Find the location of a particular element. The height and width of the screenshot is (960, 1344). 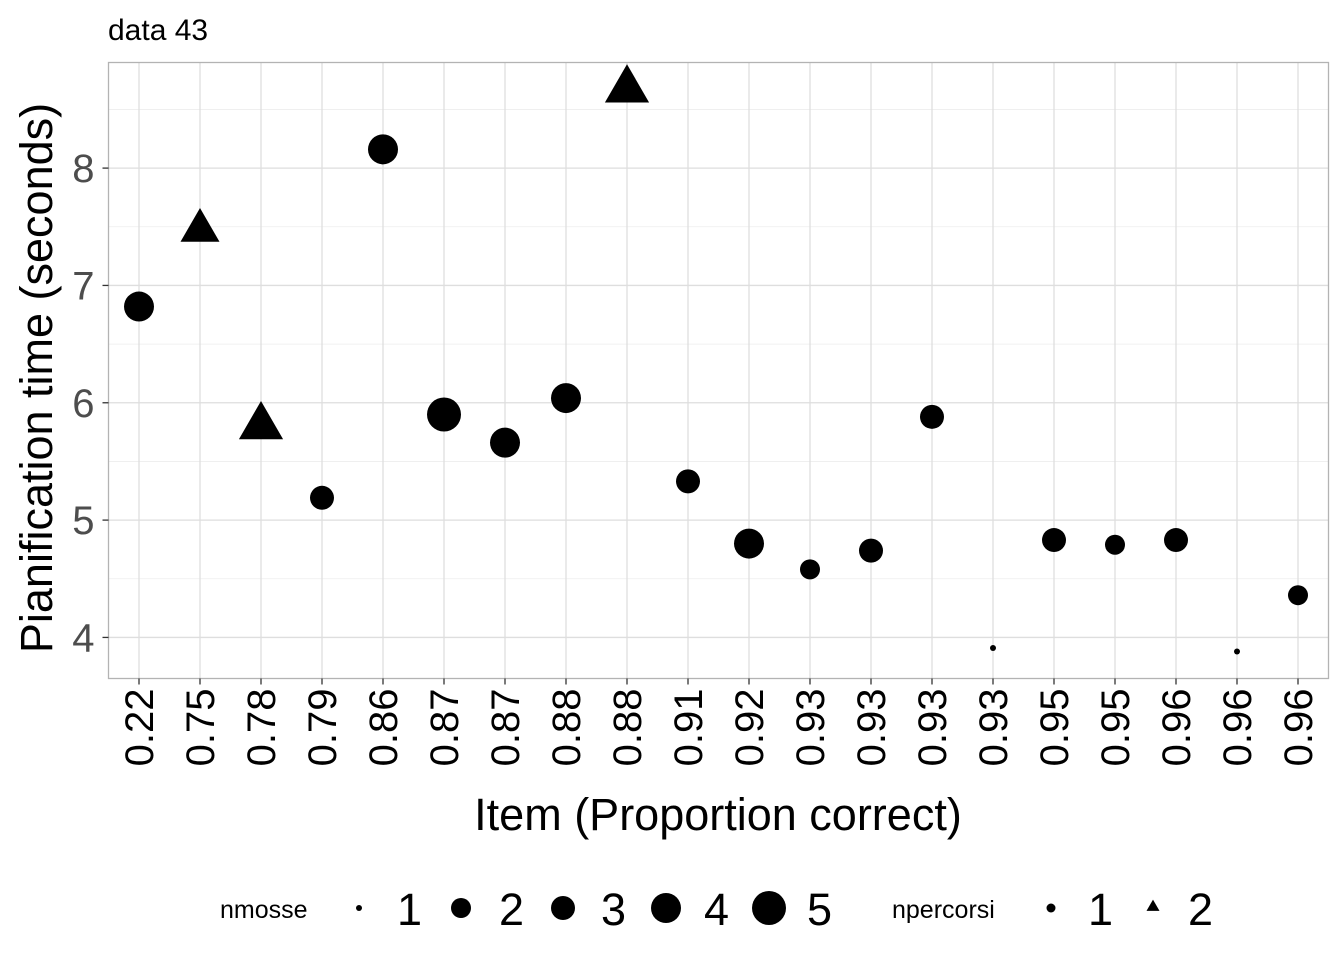

legend-label-nmosse: 5 is located at coordinates (819, 909).